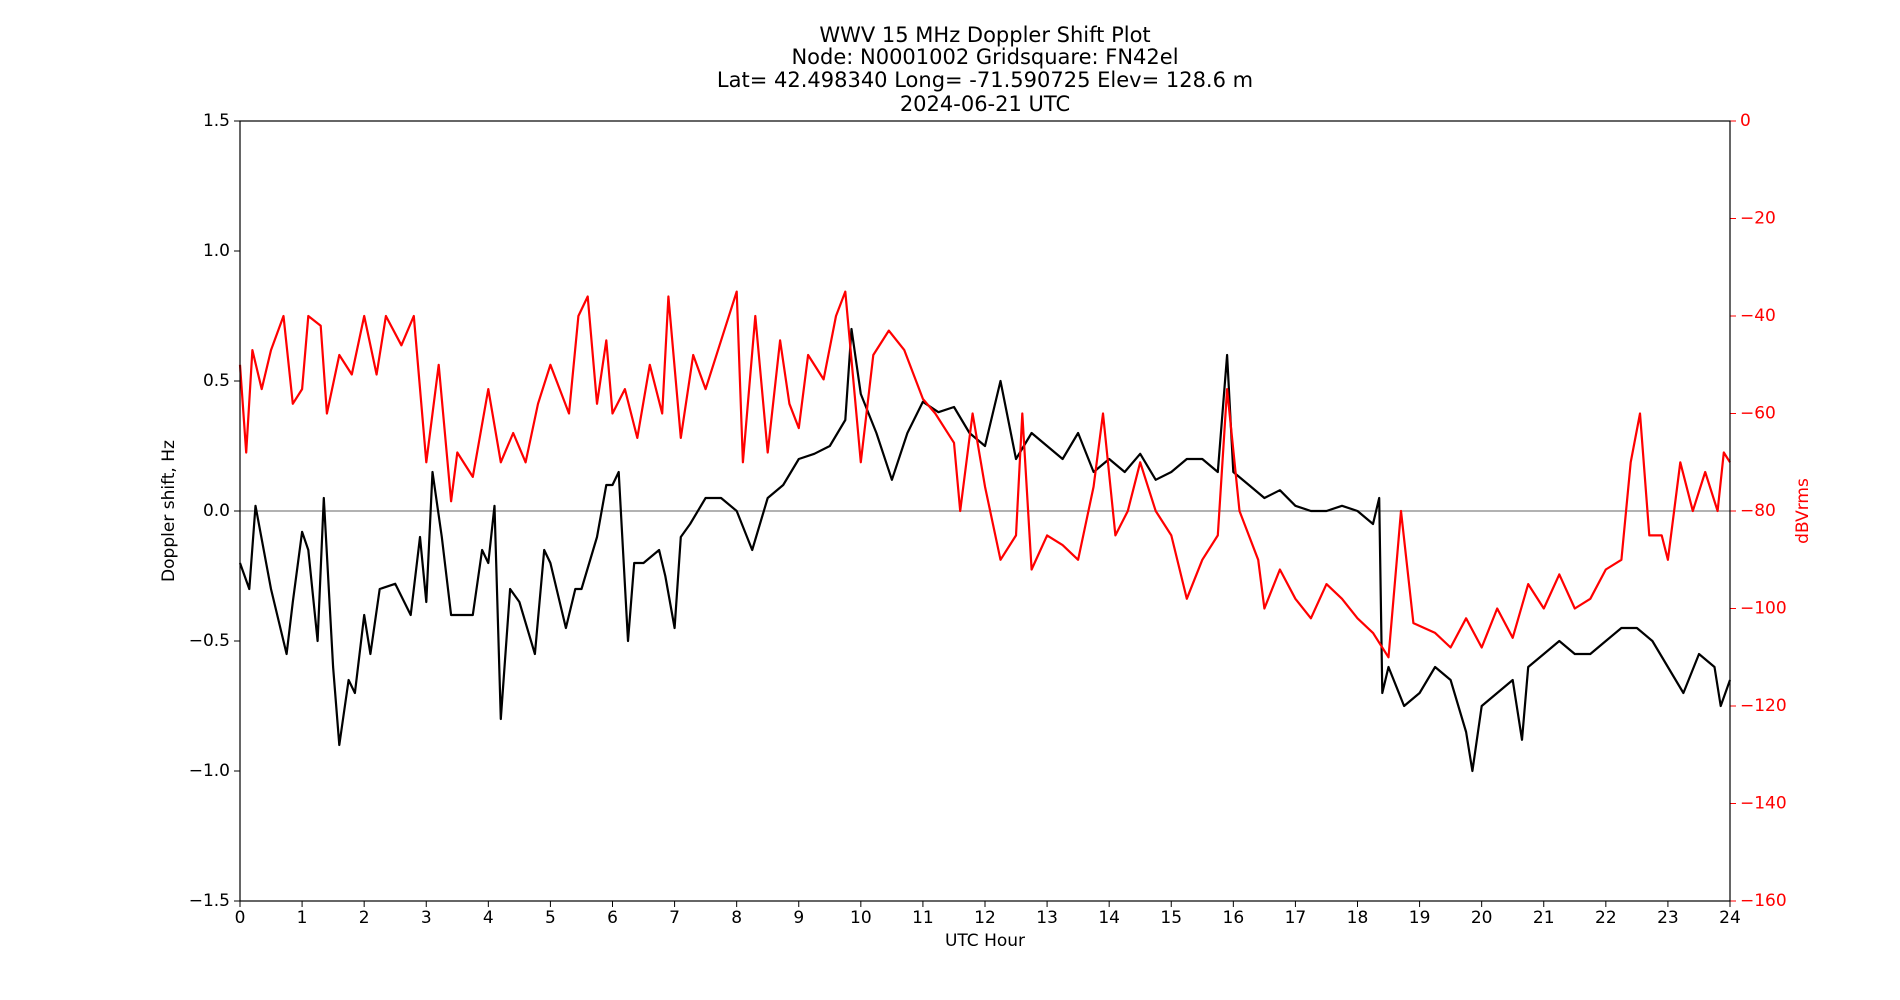  I want to click on x-tick-label: 21, so click(1544, 918).